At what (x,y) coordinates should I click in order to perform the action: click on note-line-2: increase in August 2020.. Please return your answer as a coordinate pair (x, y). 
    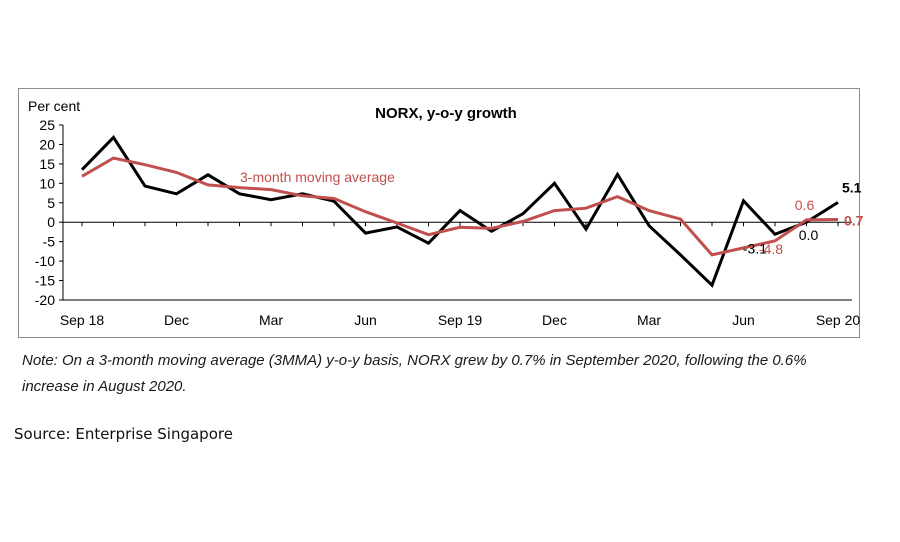
    Looking at the image, I should click on (104, 386).